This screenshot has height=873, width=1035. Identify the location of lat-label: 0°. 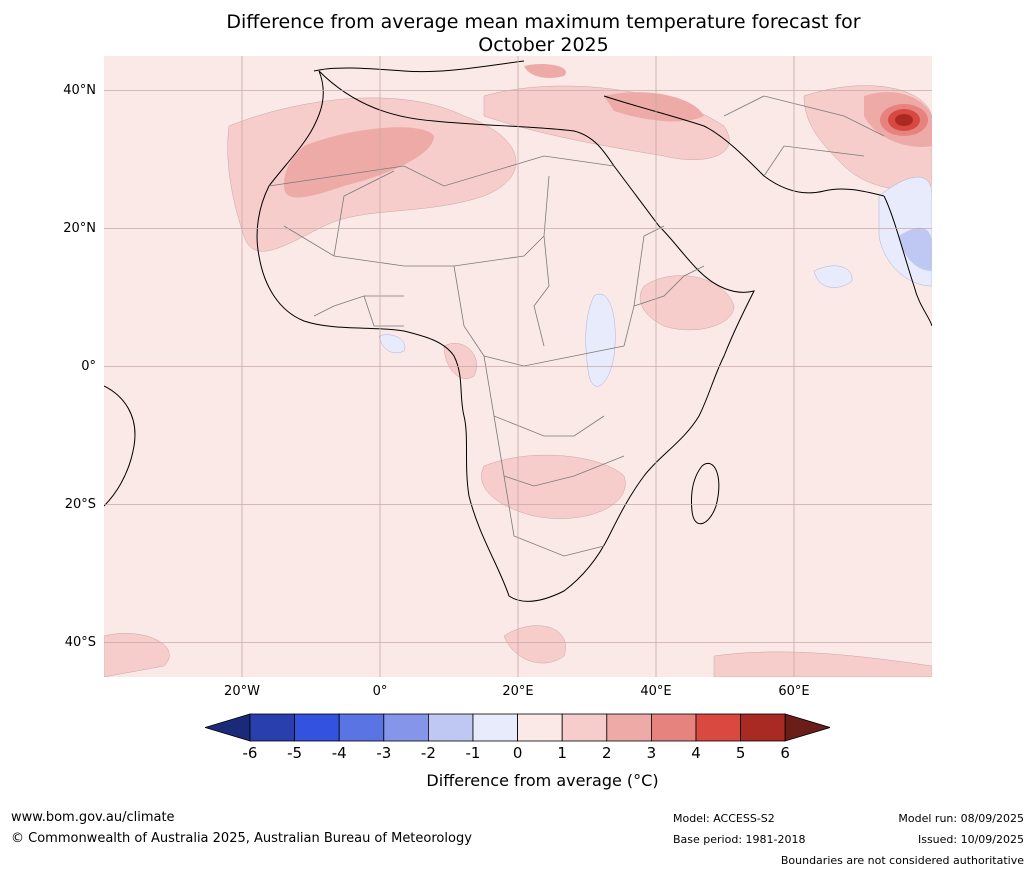
(88, 366).